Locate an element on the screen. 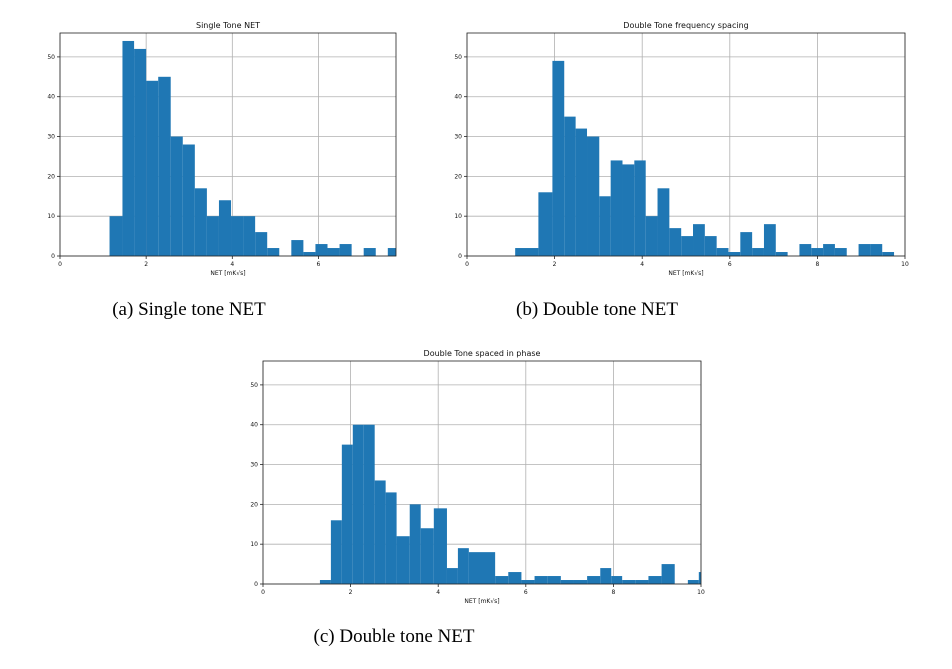 This screenshot has width=952, height=669. x-tick-label: 8 is located at coordinates (613, 592).